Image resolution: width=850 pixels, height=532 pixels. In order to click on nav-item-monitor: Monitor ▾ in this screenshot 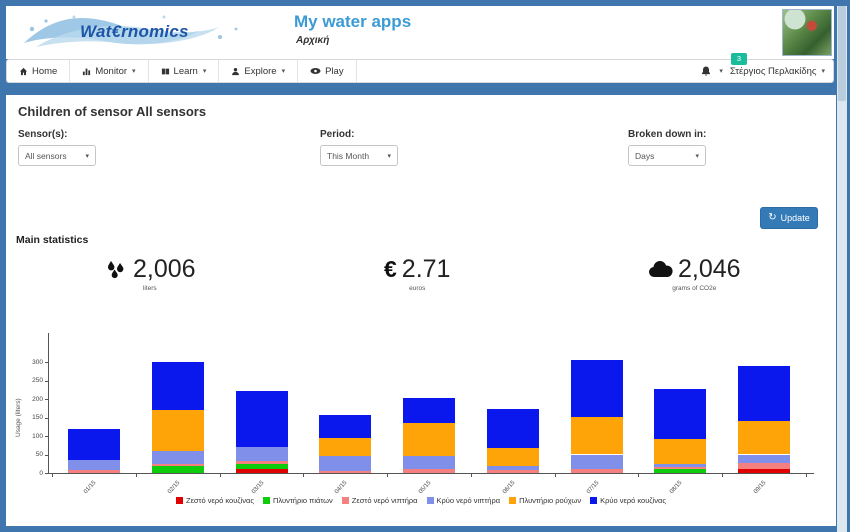, I will do `click(109, 71)`.